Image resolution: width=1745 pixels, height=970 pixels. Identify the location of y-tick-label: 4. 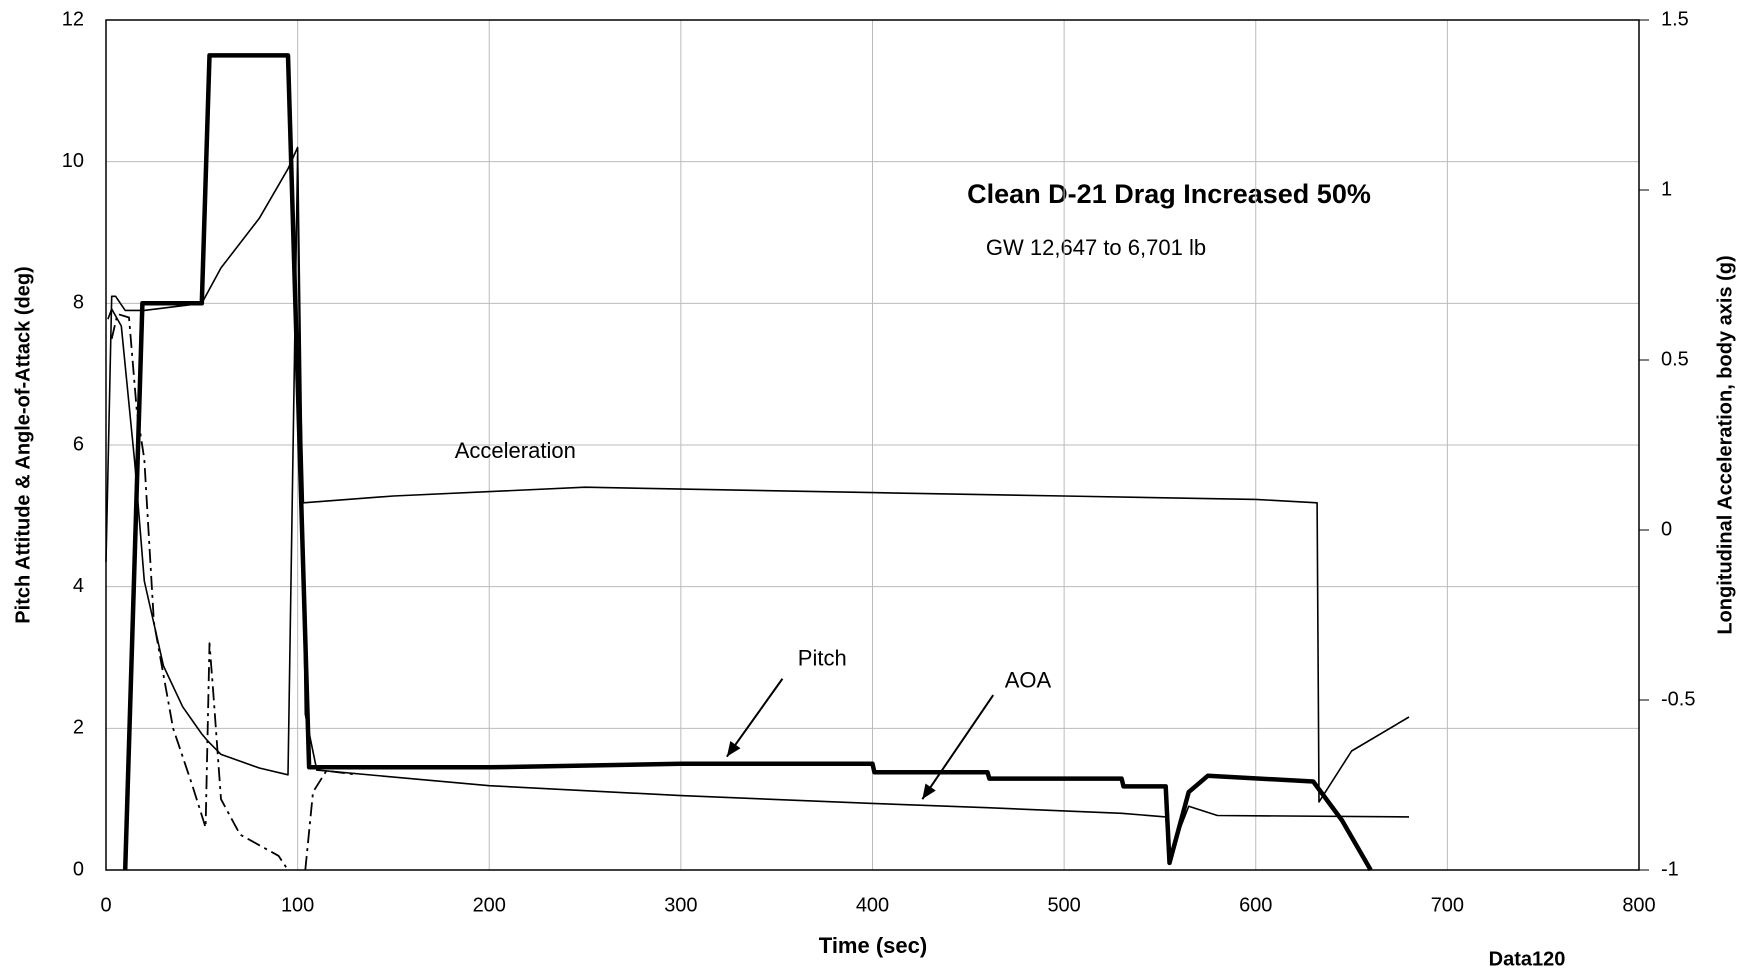
(78, 586).